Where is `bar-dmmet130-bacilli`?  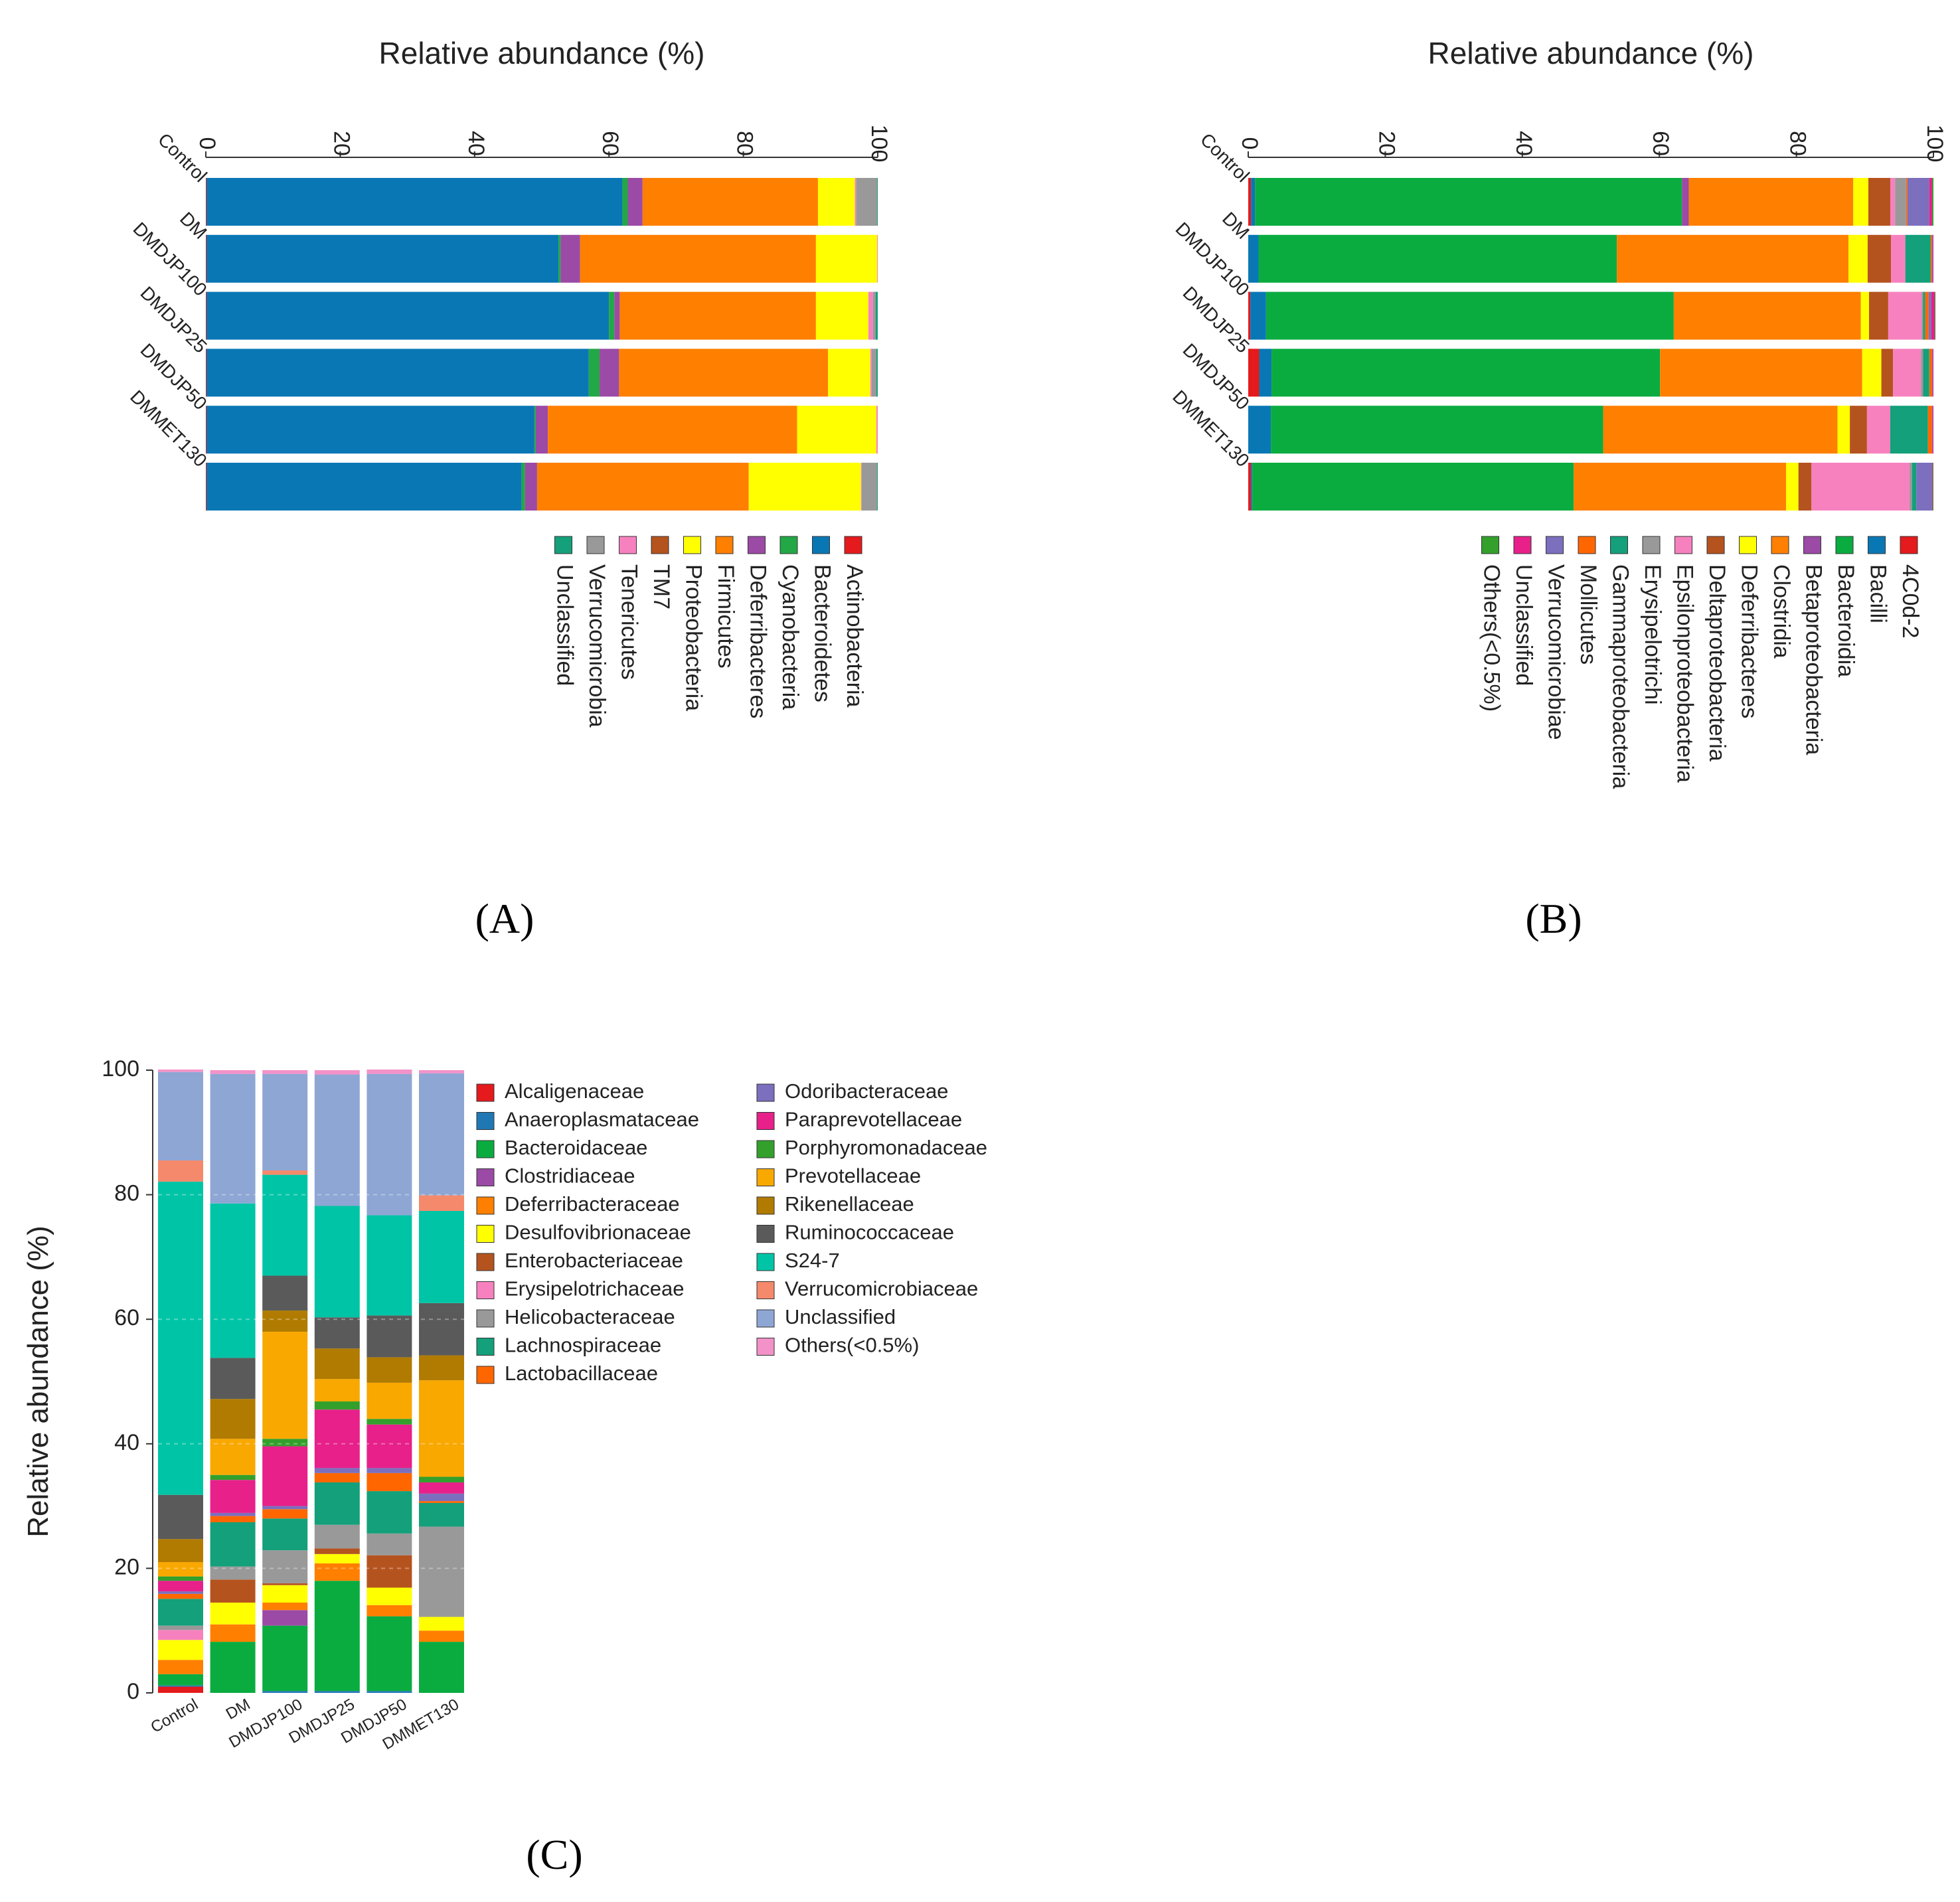
bar-dmmet130-bacilli is located at coordinates (1252, 487).